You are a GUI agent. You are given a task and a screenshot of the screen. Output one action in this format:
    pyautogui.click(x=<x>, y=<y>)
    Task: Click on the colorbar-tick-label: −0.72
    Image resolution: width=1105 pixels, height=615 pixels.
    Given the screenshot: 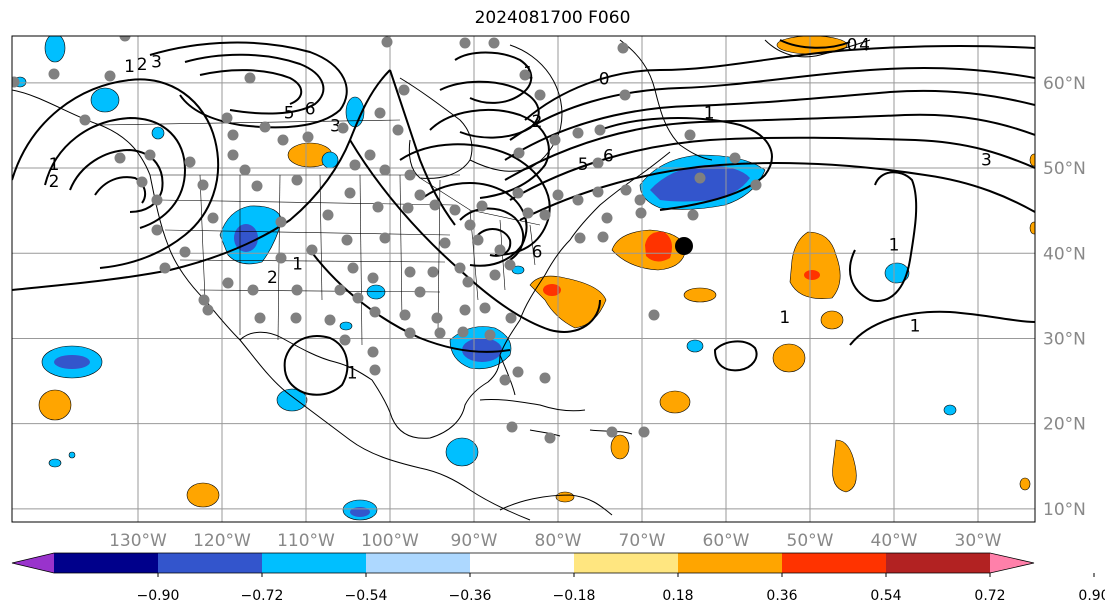 What is the action you would take?
    pyautogui.click(x=262, y=596)
    